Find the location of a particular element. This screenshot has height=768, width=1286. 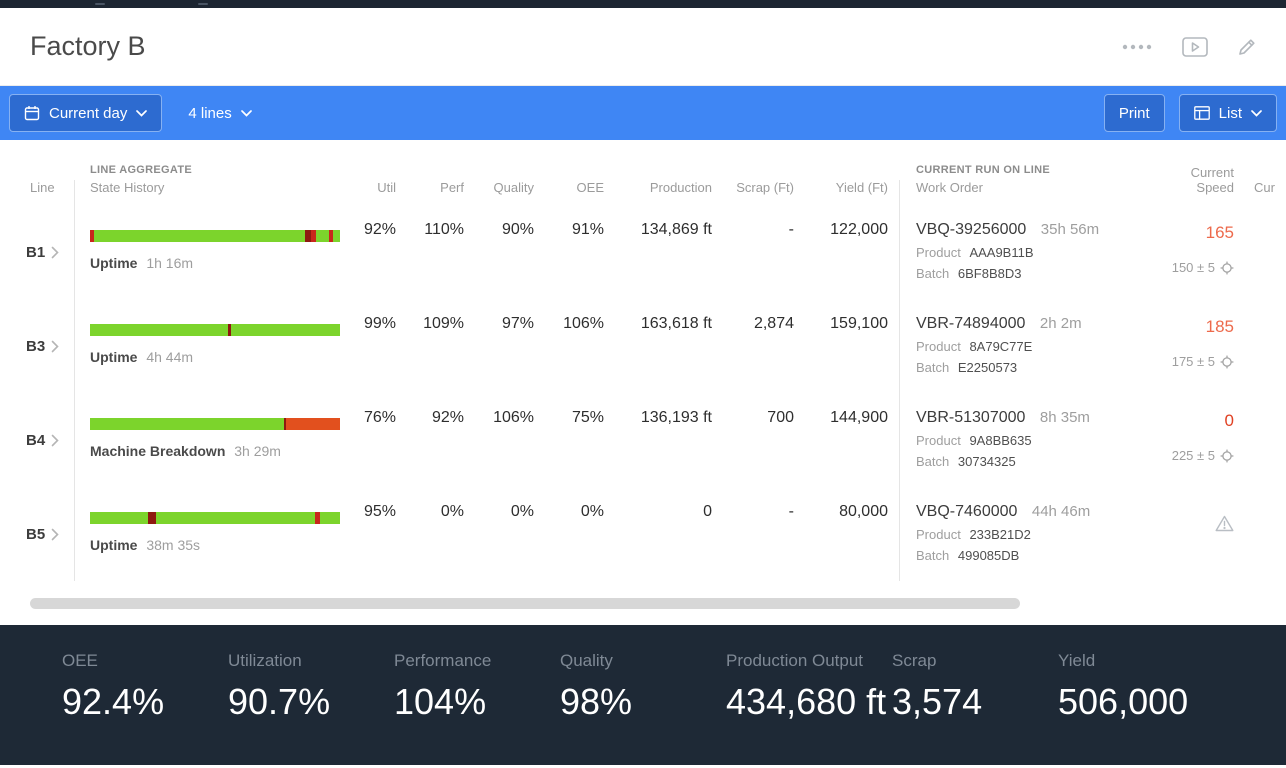

target-speed-row: 225 ± 5 is located at coordinates (1192, 455).